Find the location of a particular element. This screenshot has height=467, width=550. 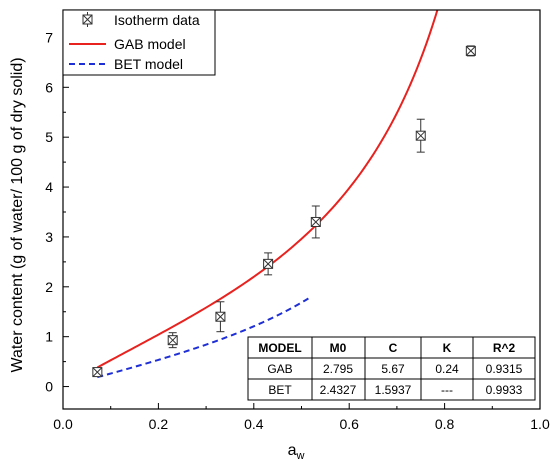

table-cell-bet-r2: 0.9933 is located at coordinates (504, 390).